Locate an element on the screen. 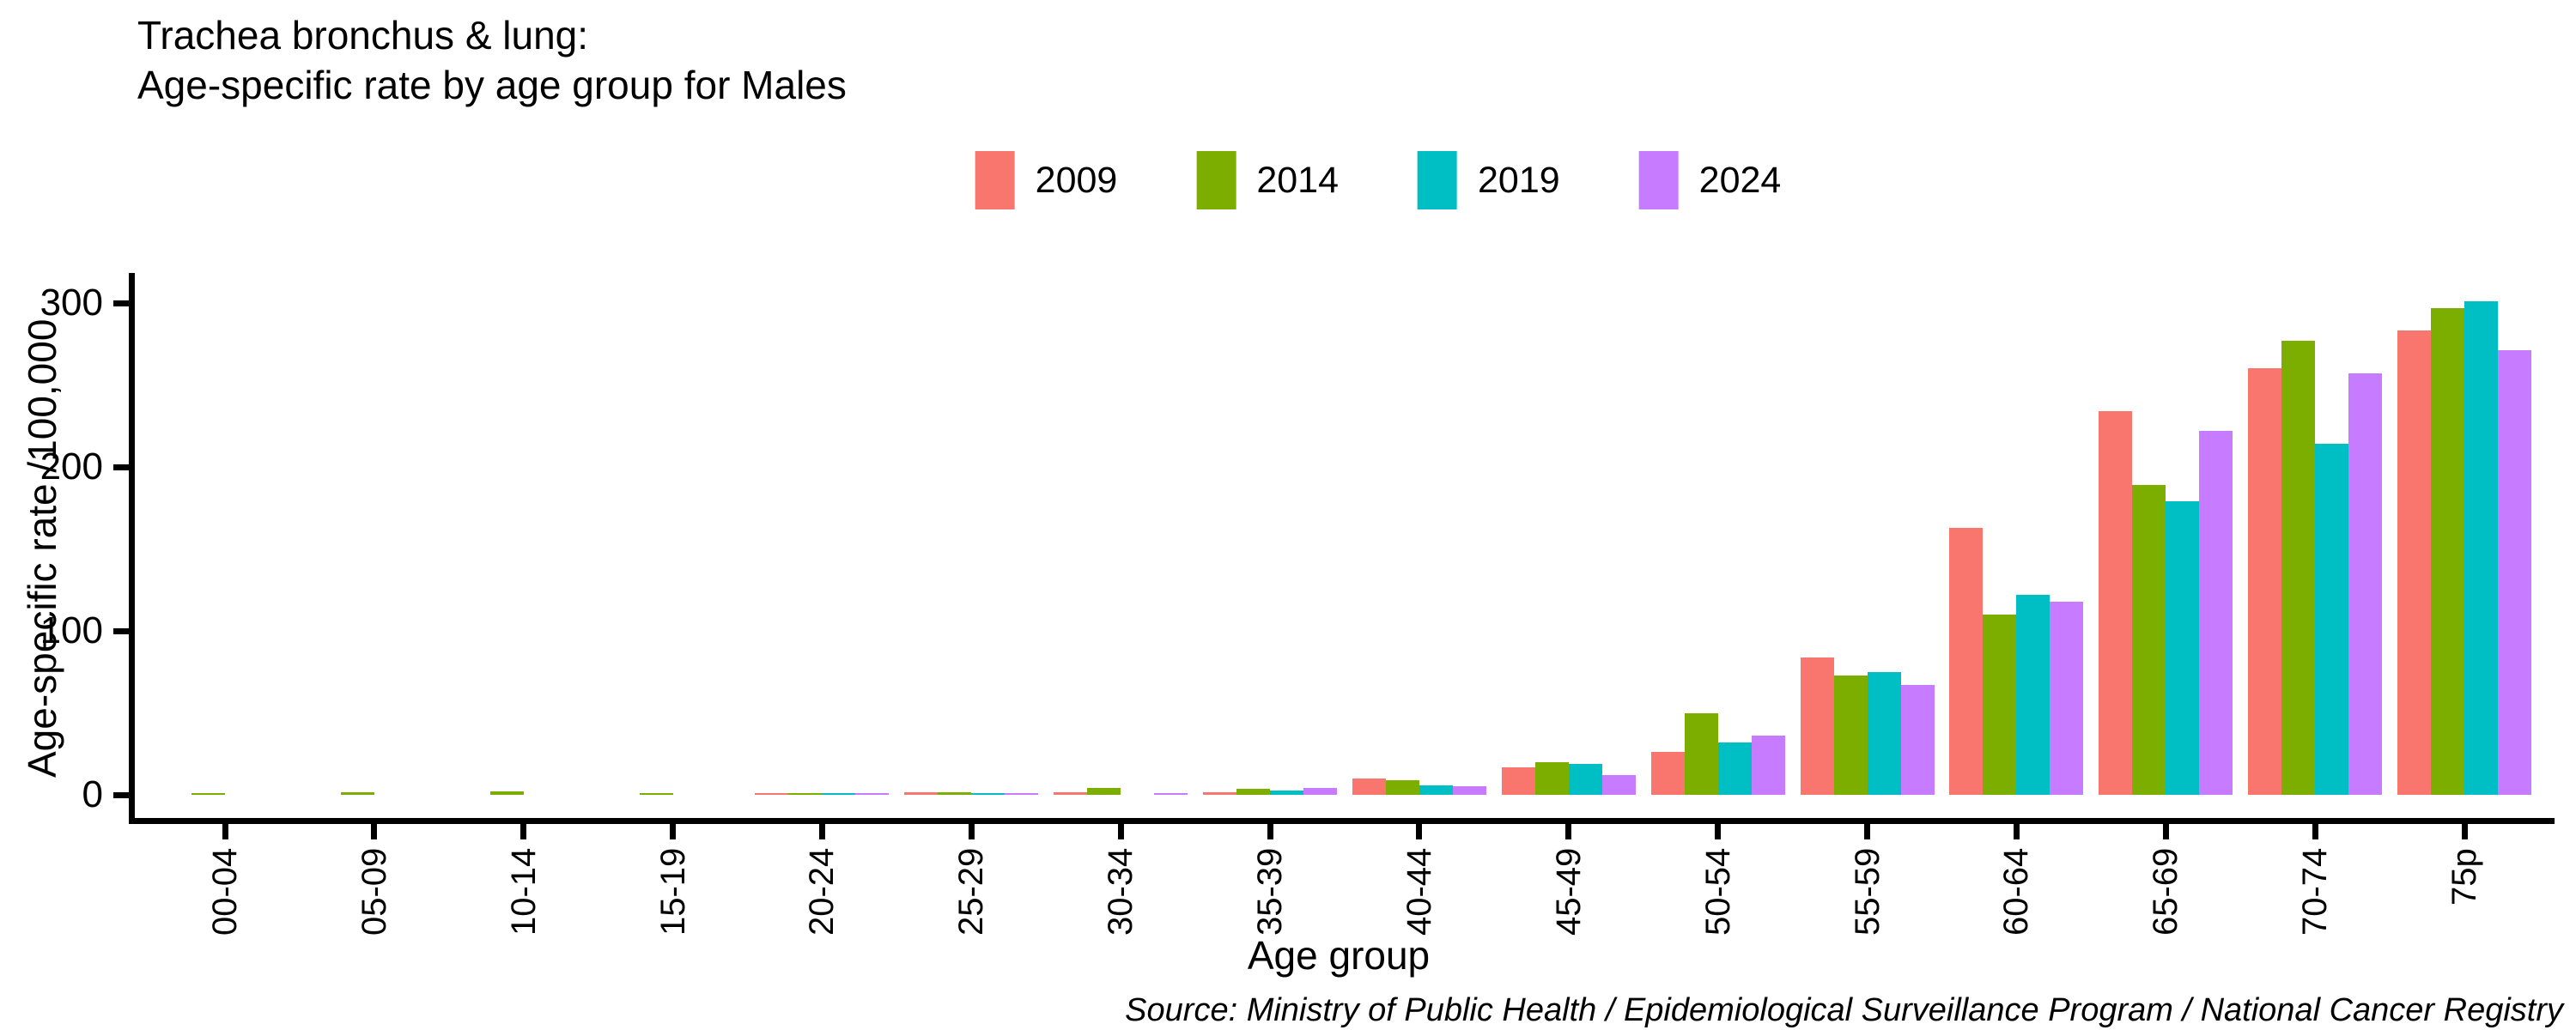  x-tick-label-60-64: 60-64 is located at coordinates (2017, 892).